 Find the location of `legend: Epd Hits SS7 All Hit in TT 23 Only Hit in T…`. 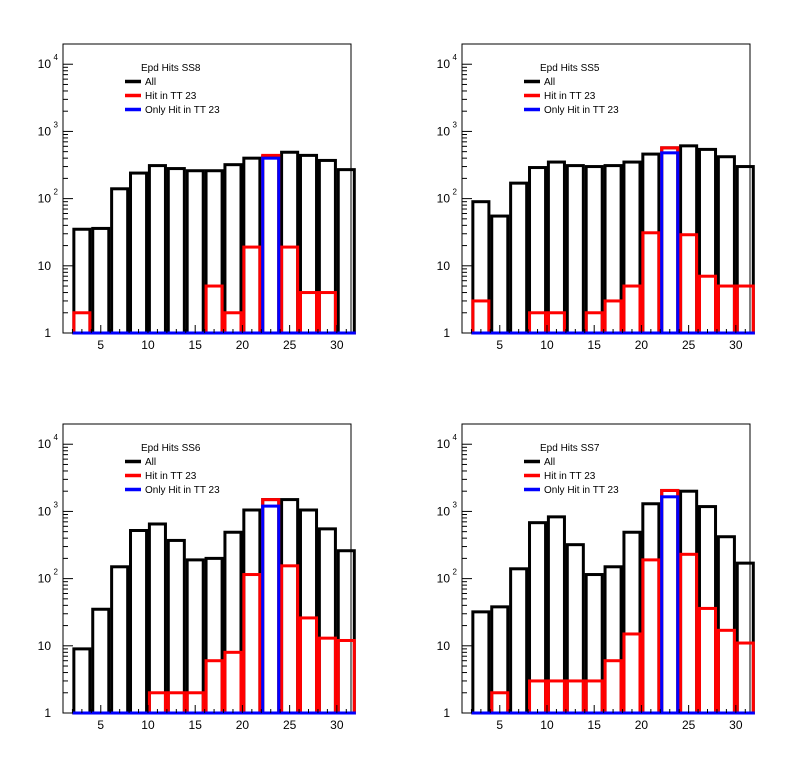

legend: Epd Hits SS7 All Hit in TT 23 Only Hit in T… is located at coordinates (571, 469).